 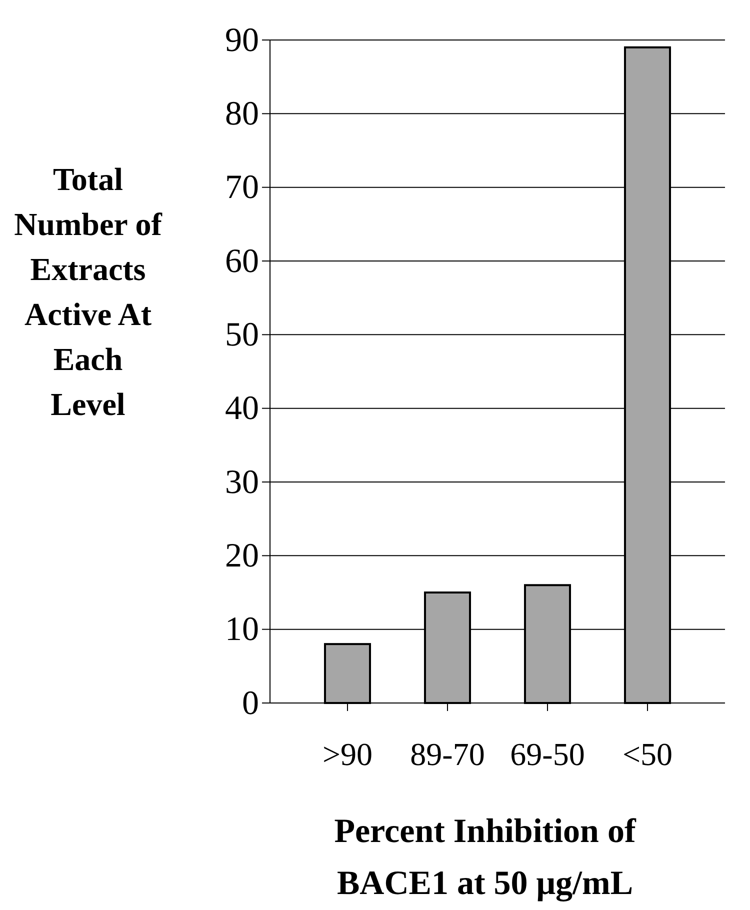 What do you see at coordinates (88, 291) in the screenshot?
I see `y-axis-title: Total Number of Extracts Active At Each Level` at bounding box center [88, 291].